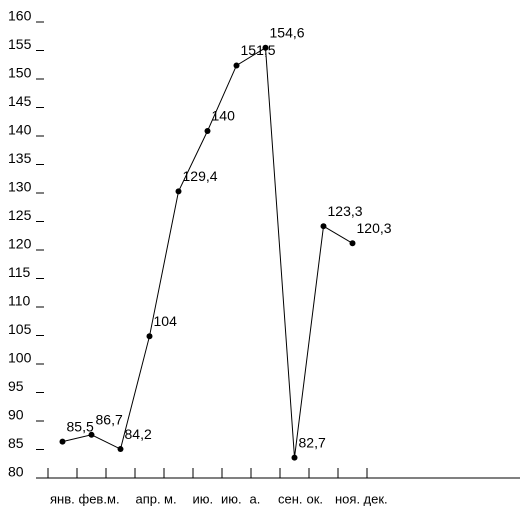 The image size is (522, 513). What do you see at coordinates (376, 498) in the screenshot?
I see `x-tick-label: дек.` at bounding box center [376, 498].